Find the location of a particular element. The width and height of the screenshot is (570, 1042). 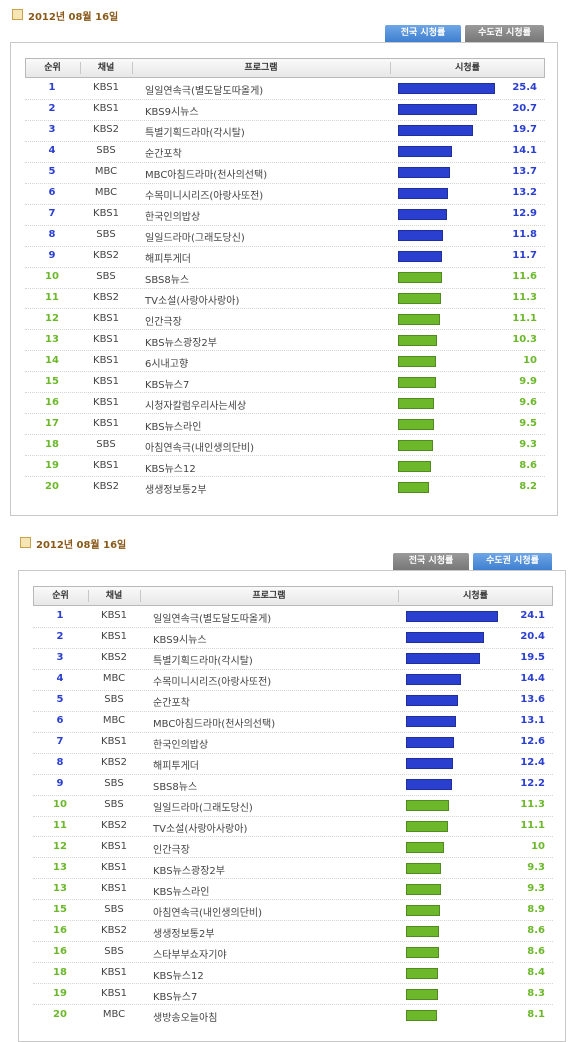

rating-value: 11.8 is located at coordinates (524, 235).